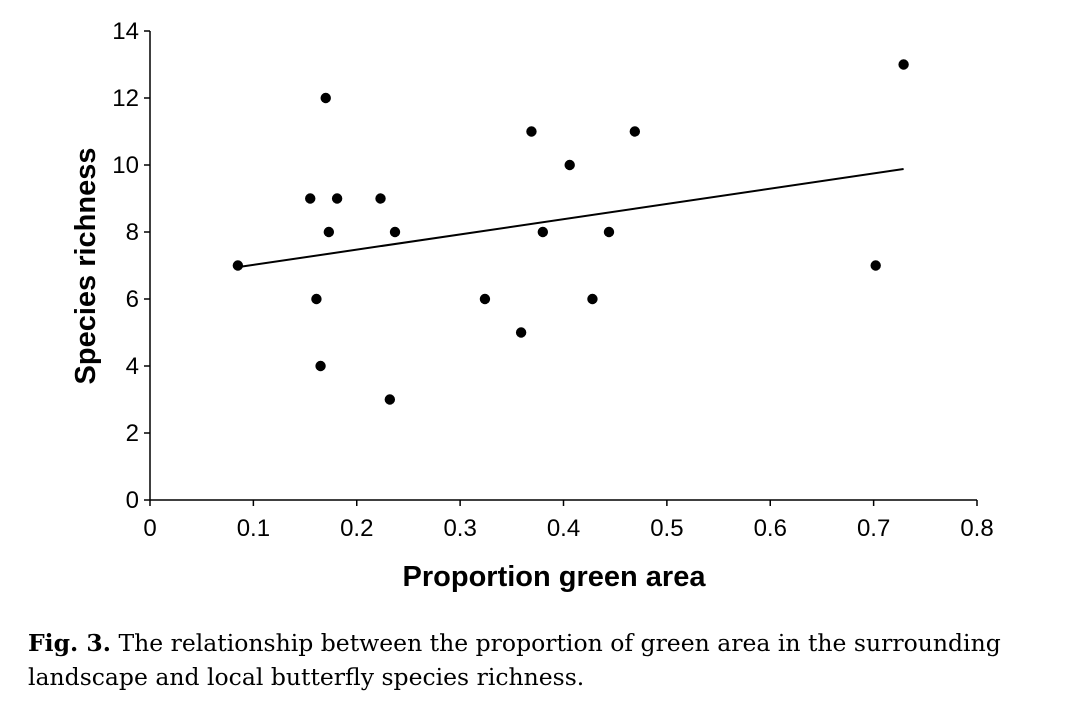 This screenshot has width=1075, height=724. Describe the element at coordinates (131, 266) in the screenshot. I see `y-axis: 0 2 4 6 8 10 12 14` at that location.